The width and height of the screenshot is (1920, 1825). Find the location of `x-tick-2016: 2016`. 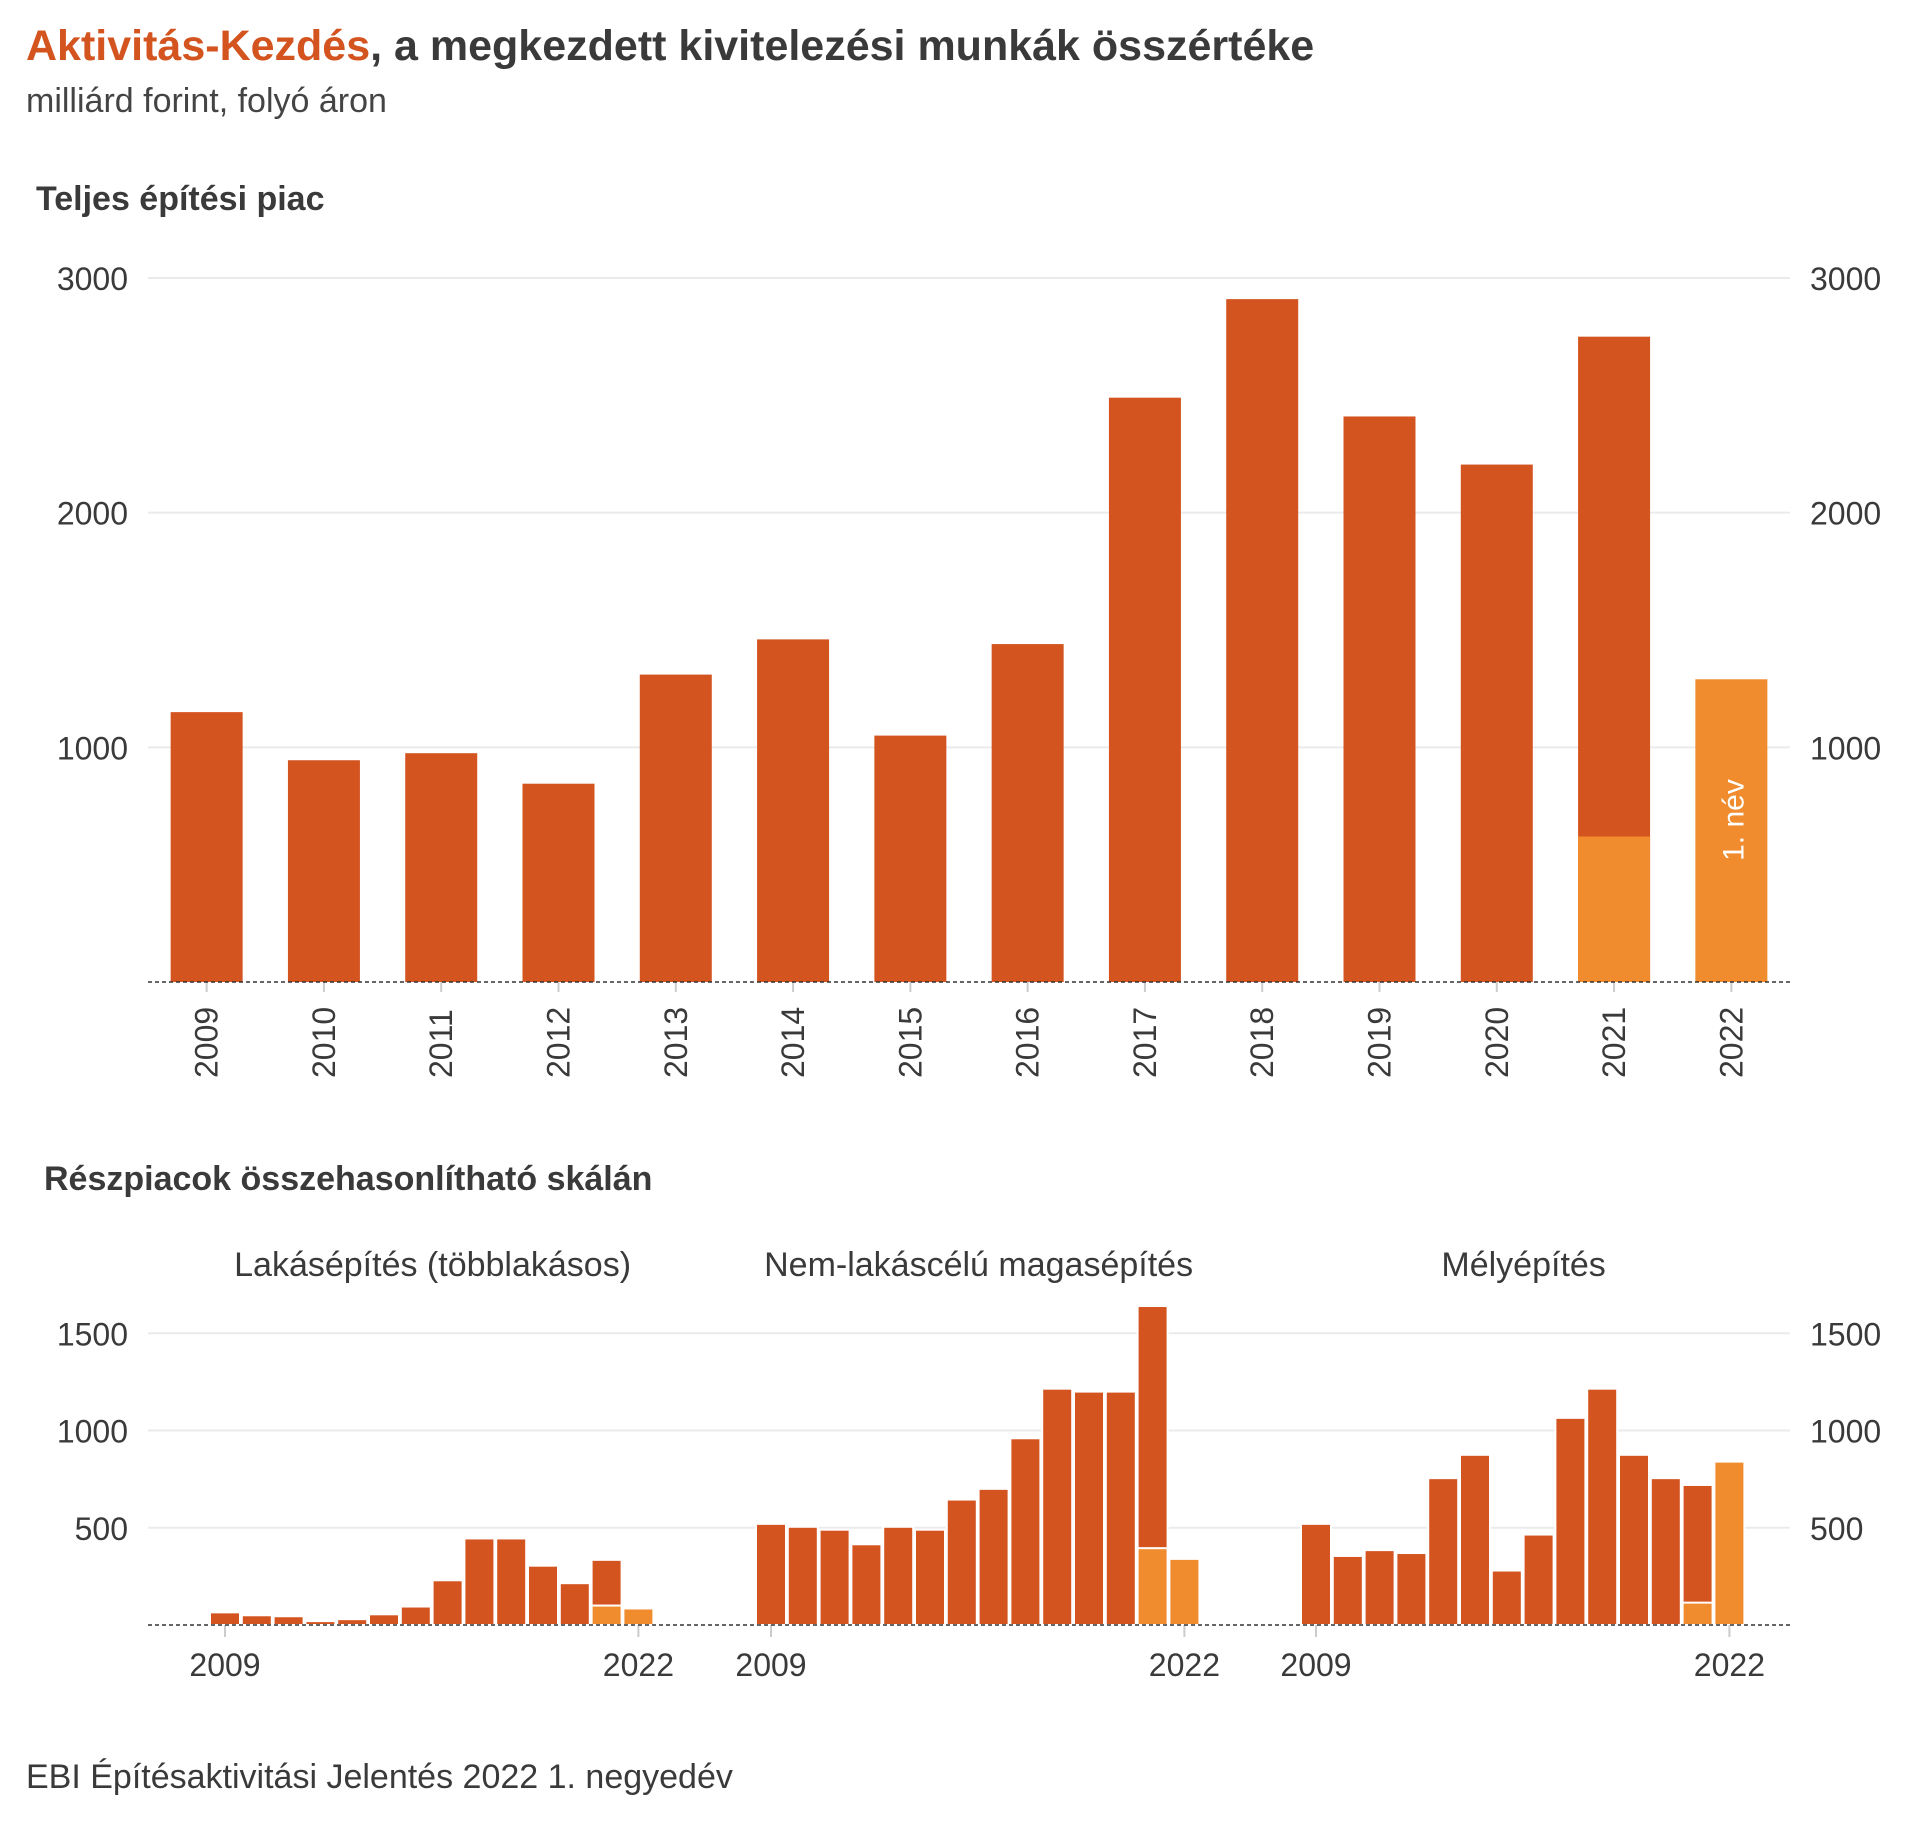

x-tick-2016: 2016 is located at coordinates (1028, 1042).